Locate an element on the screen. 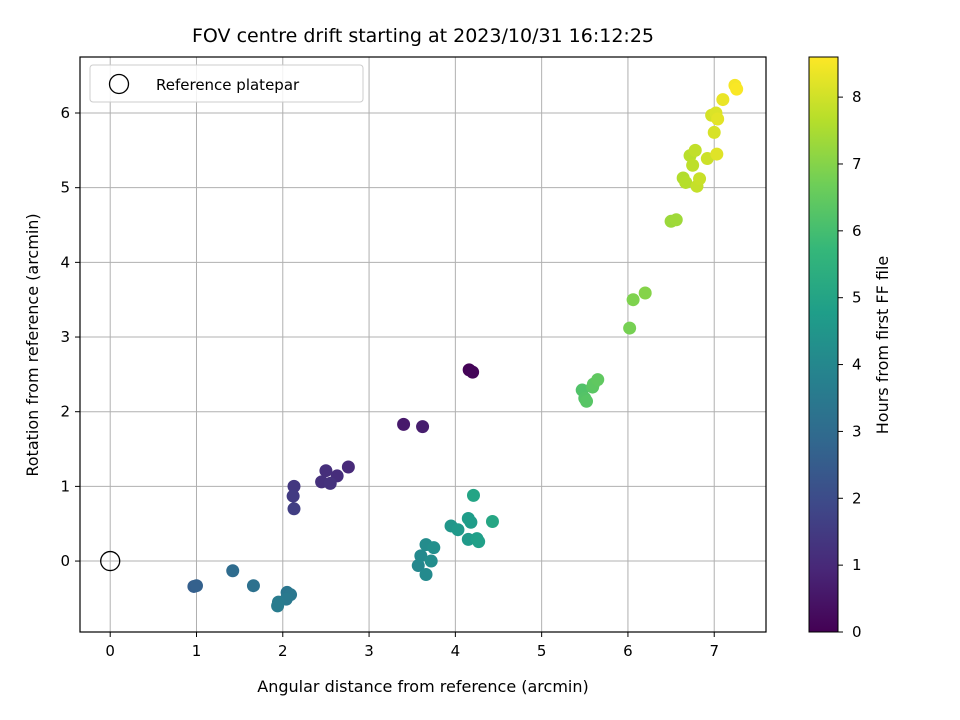 Image resolution: width=960 pixels, height=720 pixels. legend-label: Reference platepar is located at coordinates (228, 85).